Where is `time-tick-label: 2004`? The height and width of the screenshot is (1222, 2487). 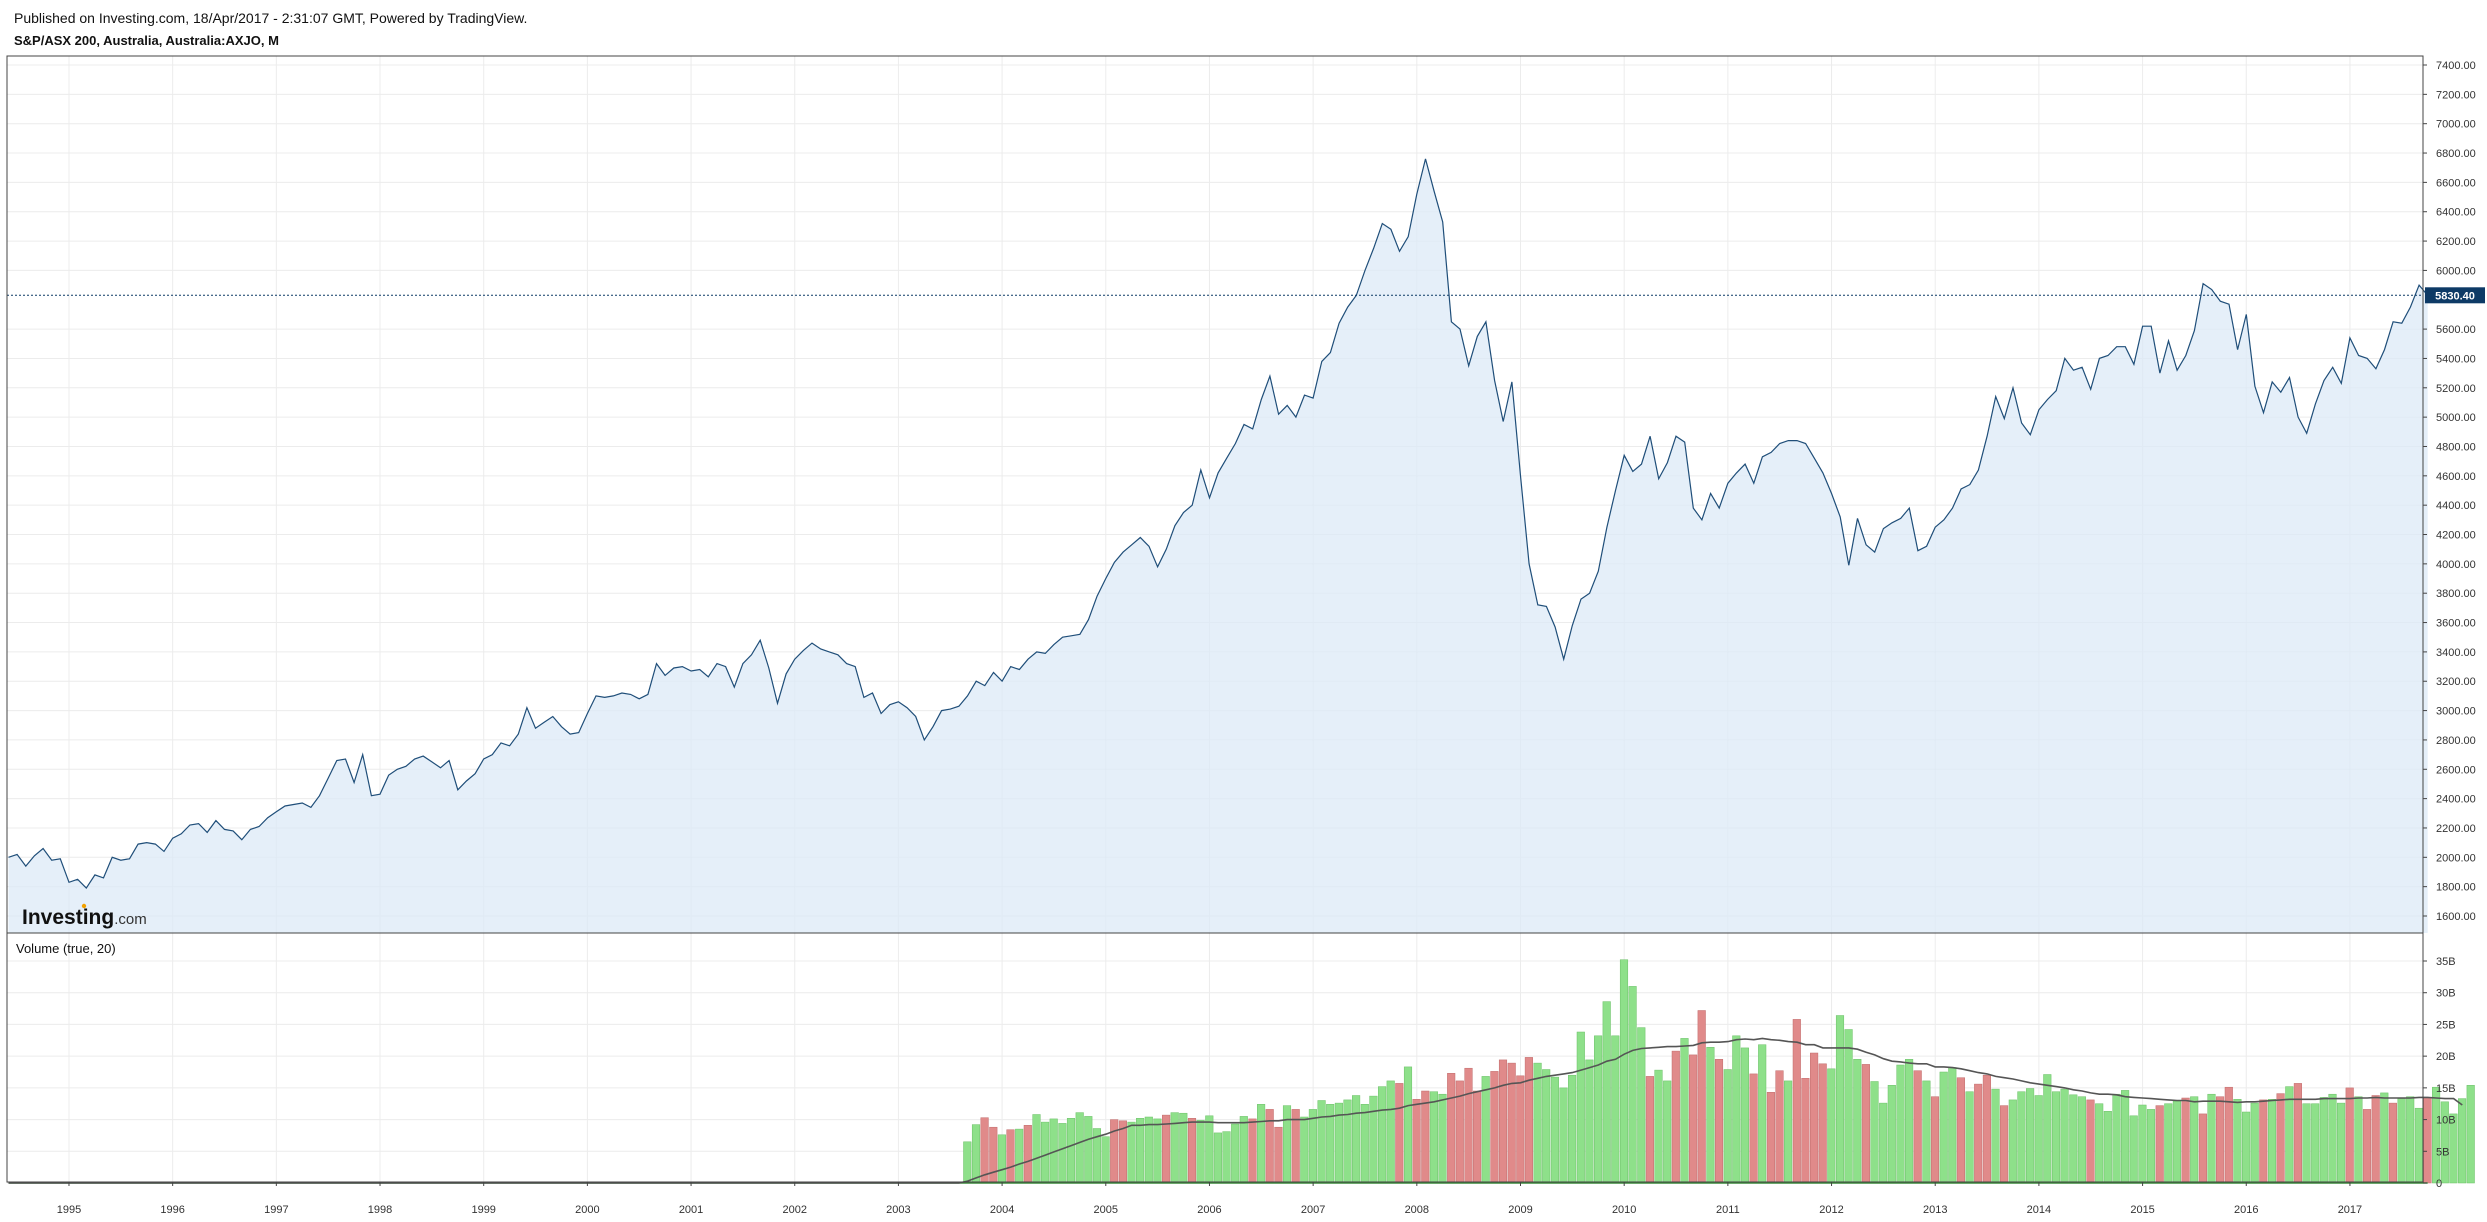 time-tick-label: 2004 is located at coordinates (1002, 1210).